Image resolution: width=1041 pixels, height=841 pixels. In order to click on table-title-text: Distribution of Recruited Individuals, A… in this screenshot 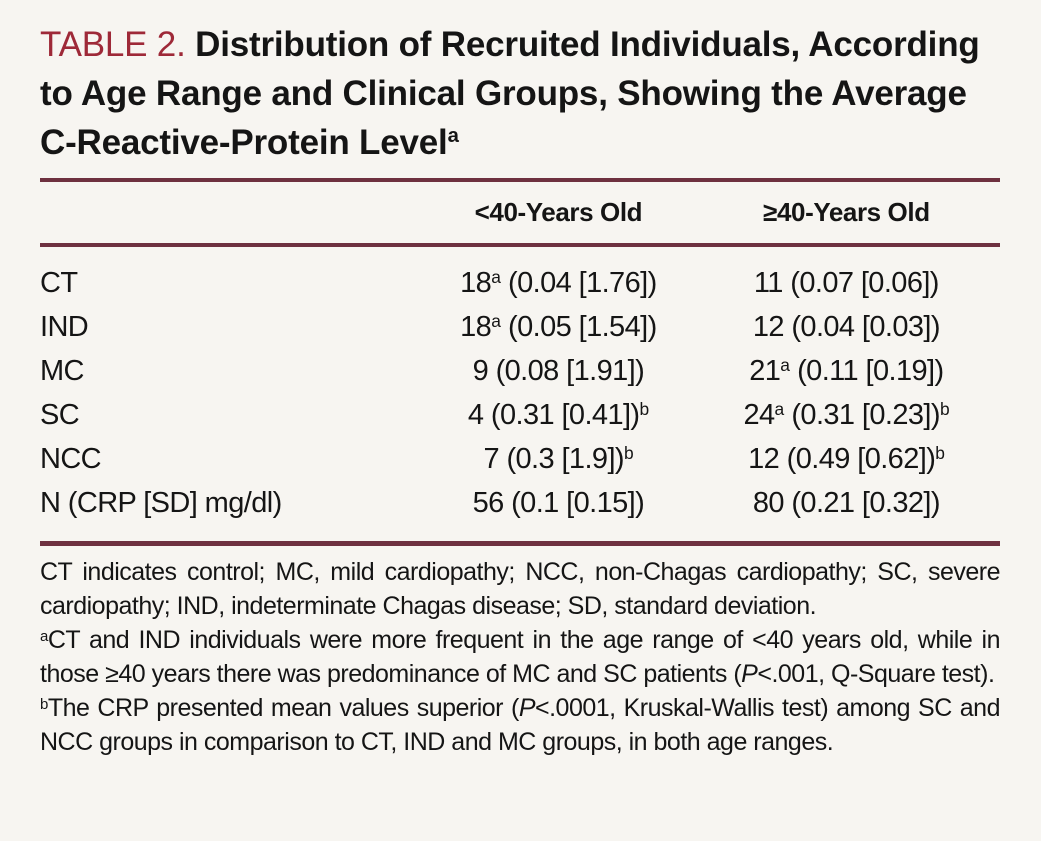, I will do `click(510, 93)`.